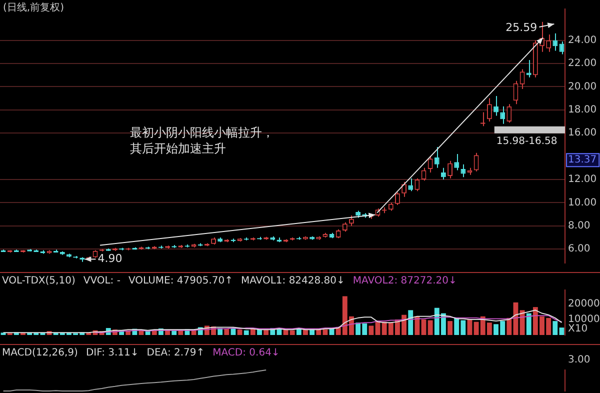  I want to click on y-tick-label: 20000, so click(584, 304).